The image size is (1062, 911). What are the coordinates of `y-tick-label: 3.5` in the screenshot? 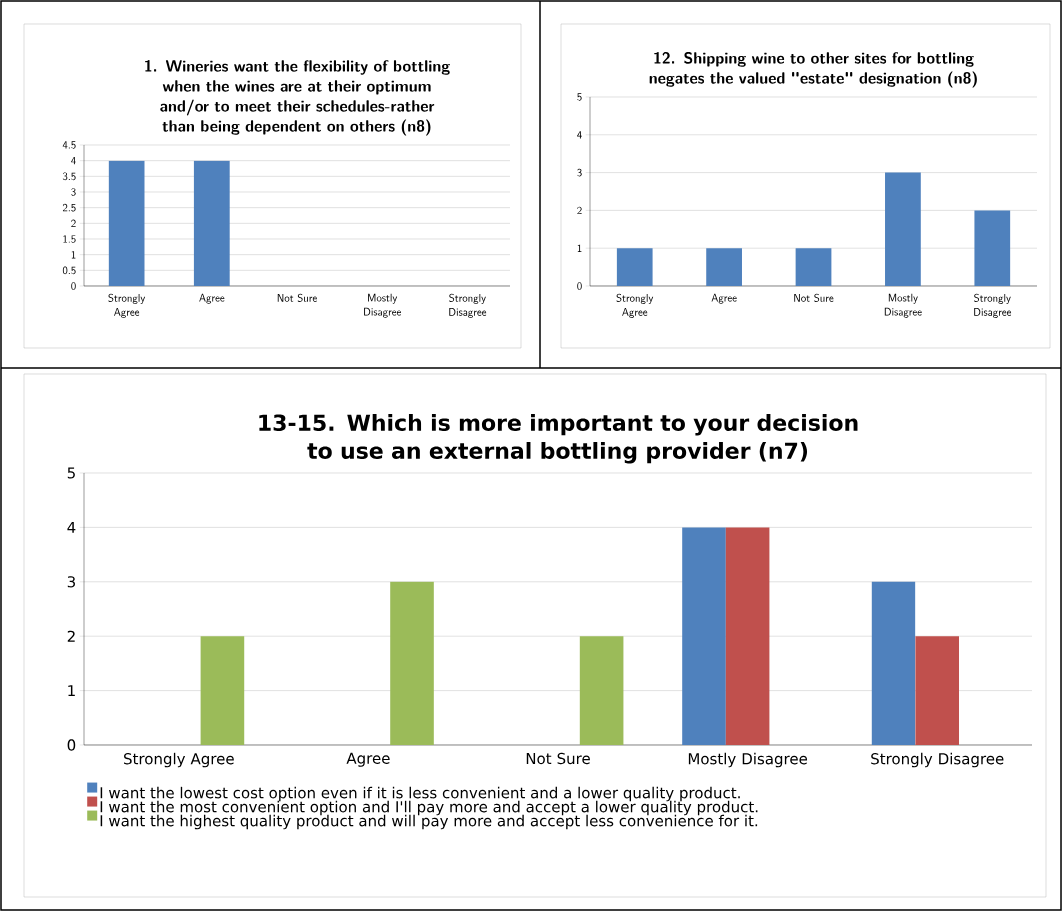 It's located at (69, 176).